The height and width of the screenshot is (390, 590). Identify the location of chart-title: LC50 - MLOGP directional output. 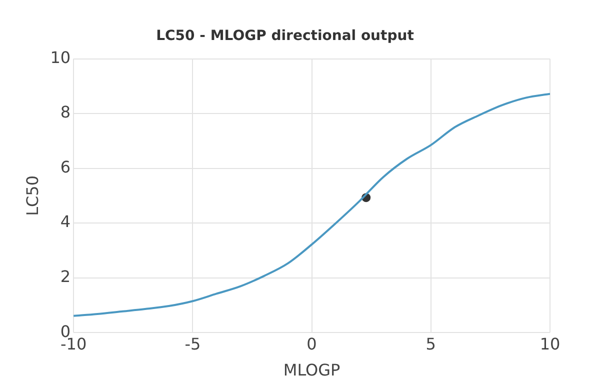
(285, 36).